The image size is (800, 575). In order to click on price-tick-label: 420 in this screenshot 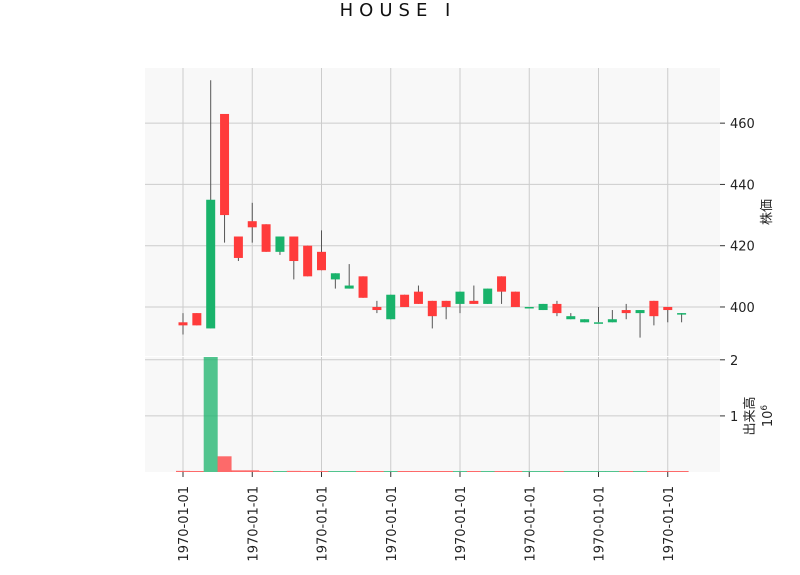, I will do `click(742, 247)`.